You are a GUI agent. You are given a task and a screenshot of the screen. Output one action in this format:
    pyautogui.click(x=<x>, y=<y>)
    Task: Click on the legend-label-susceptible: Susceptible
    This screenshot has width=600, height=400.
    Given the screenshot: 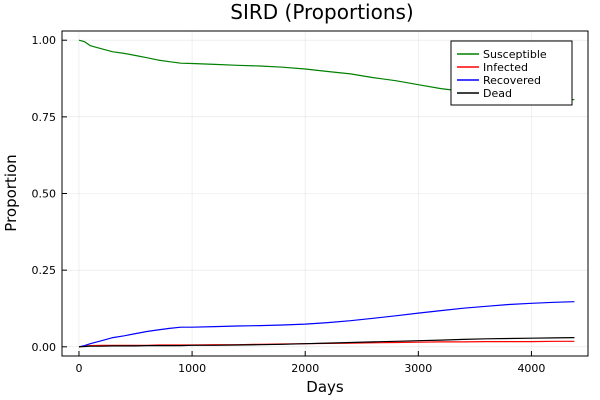 What is the action you would take?
    pyautogui.click(x=515, y=54)
    